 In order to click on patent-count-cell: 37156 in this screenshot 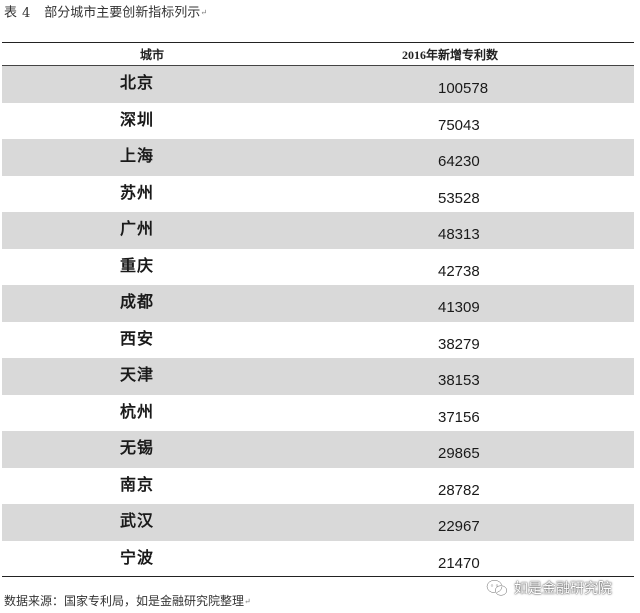, I will do `click(459, 417)`.